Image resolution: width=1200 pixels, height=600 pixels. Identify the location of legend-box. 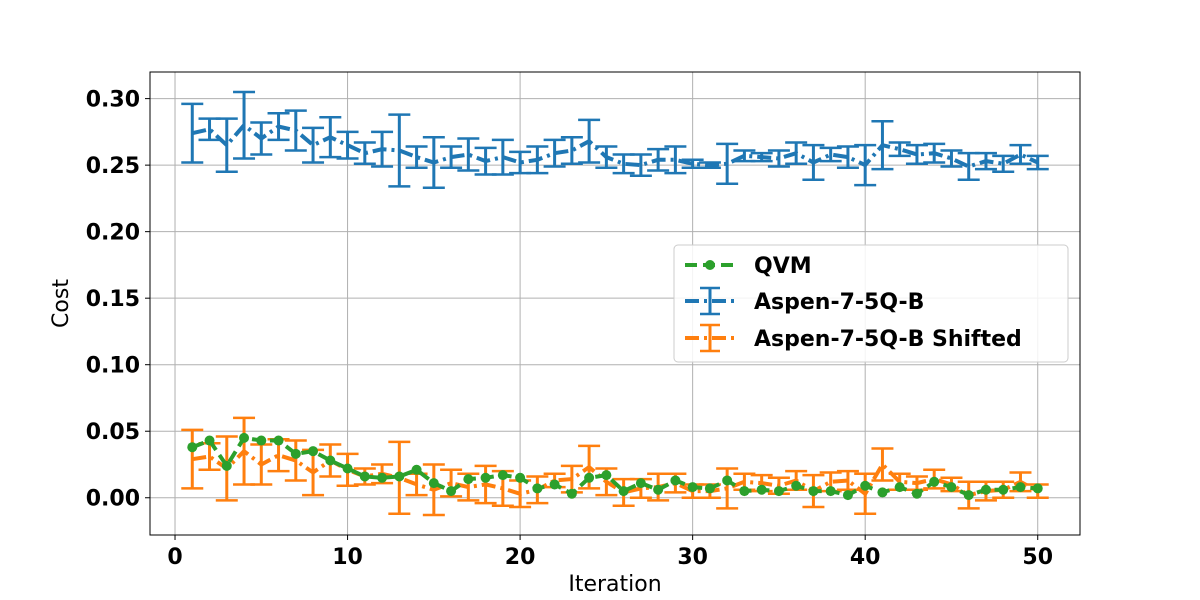
(871, 303).